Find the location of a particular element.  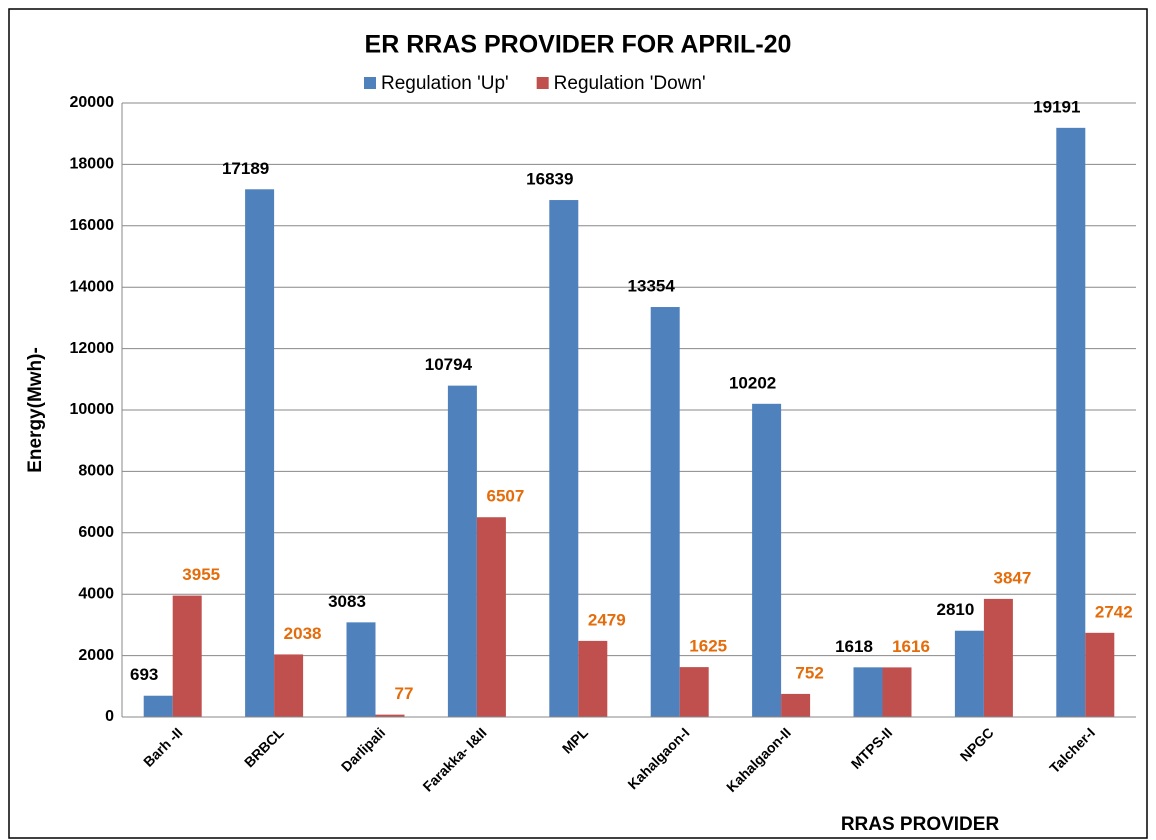

legend-label: Regulation 'Up' is located at coordinates (445, 83).